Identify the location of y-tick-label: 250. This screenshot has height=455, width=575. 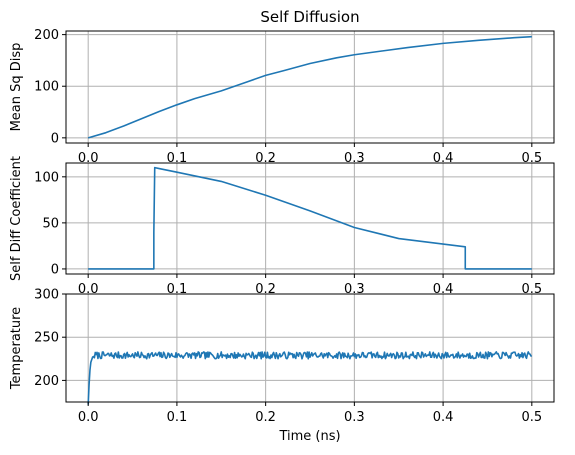
(46, 338).